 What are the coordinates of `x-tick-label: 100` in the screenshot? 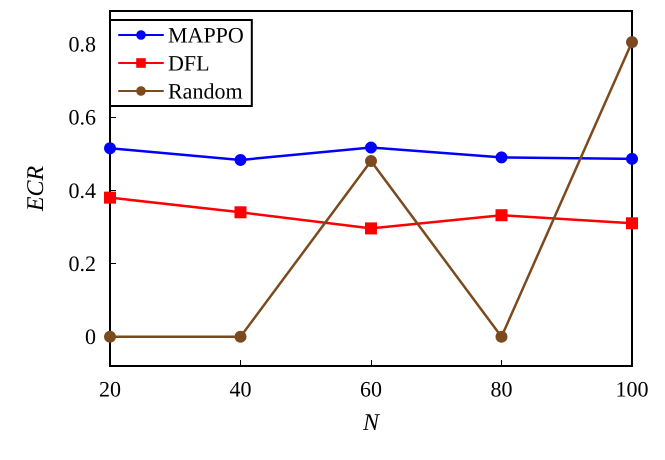 It's located at (632, 389).